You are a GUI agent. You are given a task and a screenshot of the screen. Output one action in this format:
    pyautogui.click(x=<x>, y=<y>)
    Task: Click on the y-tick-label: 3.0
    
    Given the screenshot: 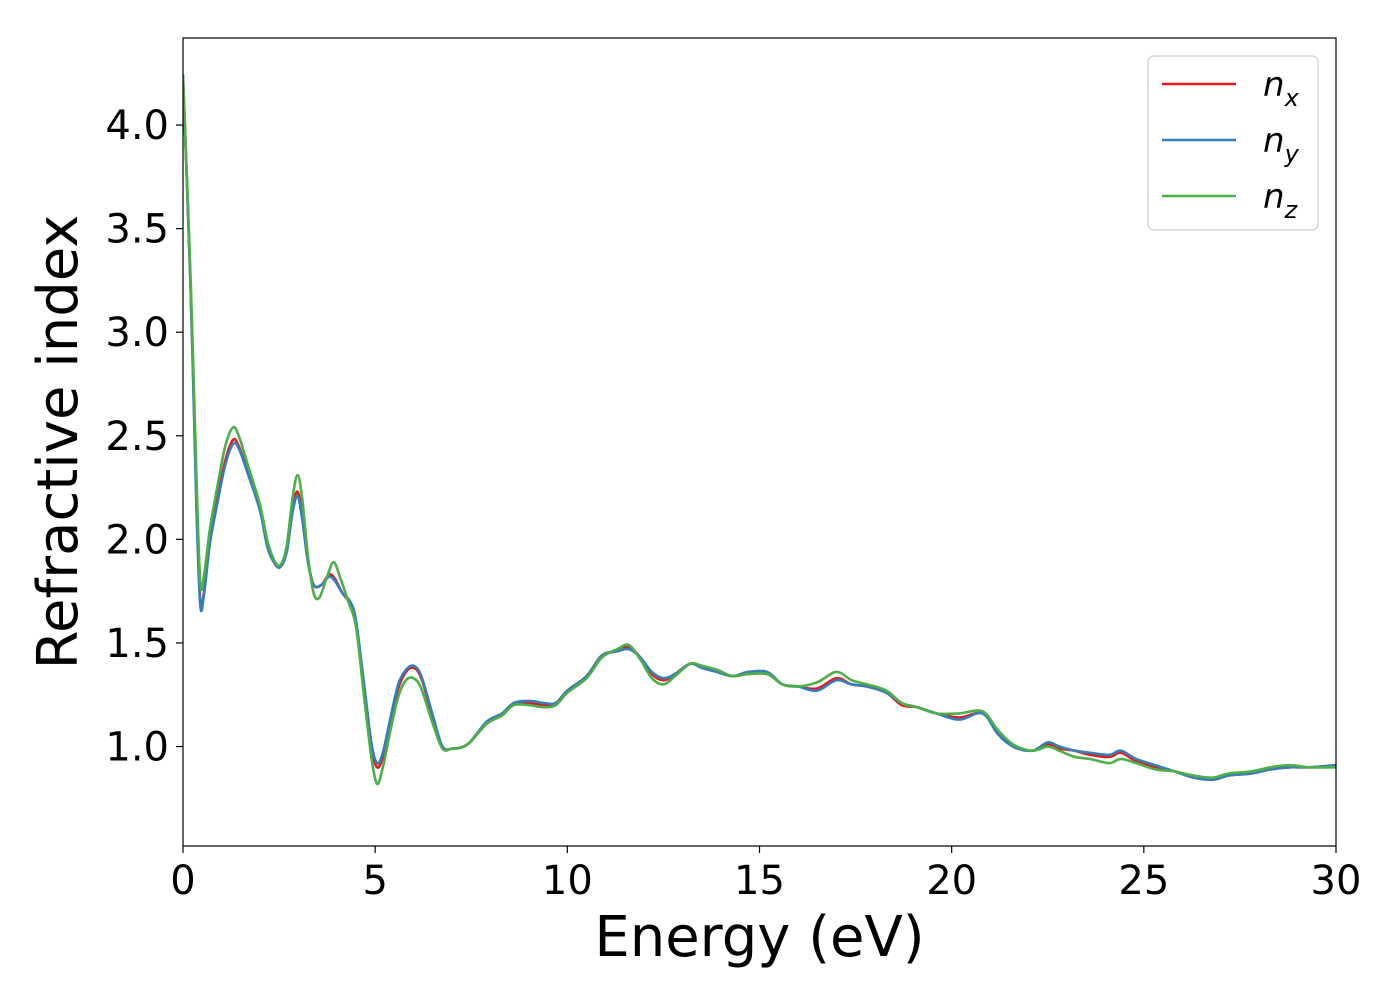 What is the action you would take?
    pyautogui.click(x=137, y=333)
    